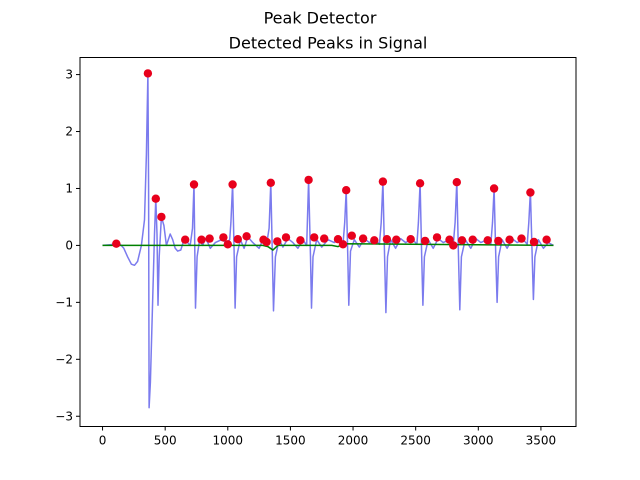  I want to click on x-tick-label: 1000, so click(228, 441).